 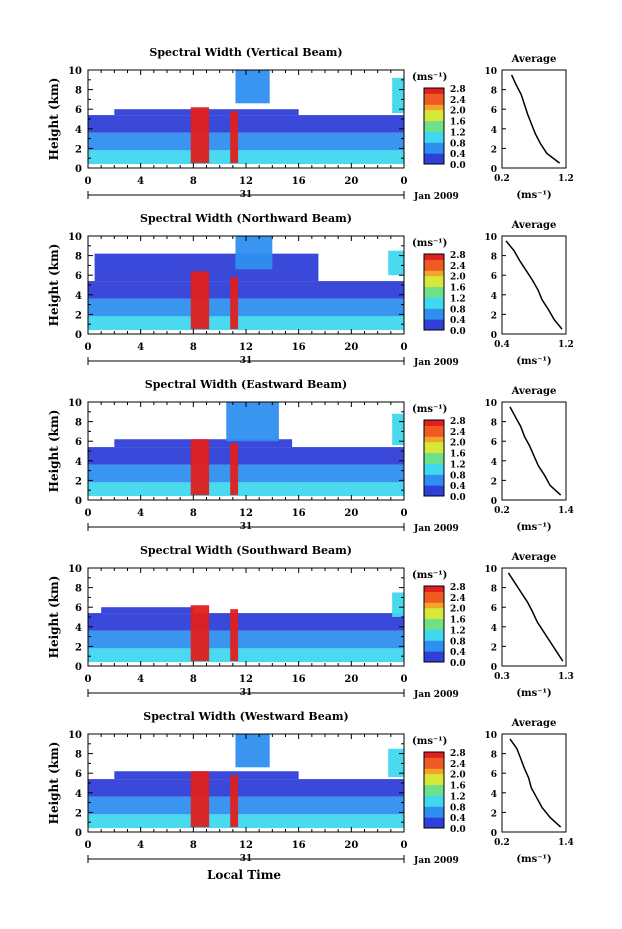 What do you see at coordinates (140, 181) in the screenshot?
I see `x-tick-label: 4` at bounding box center [140, 181].